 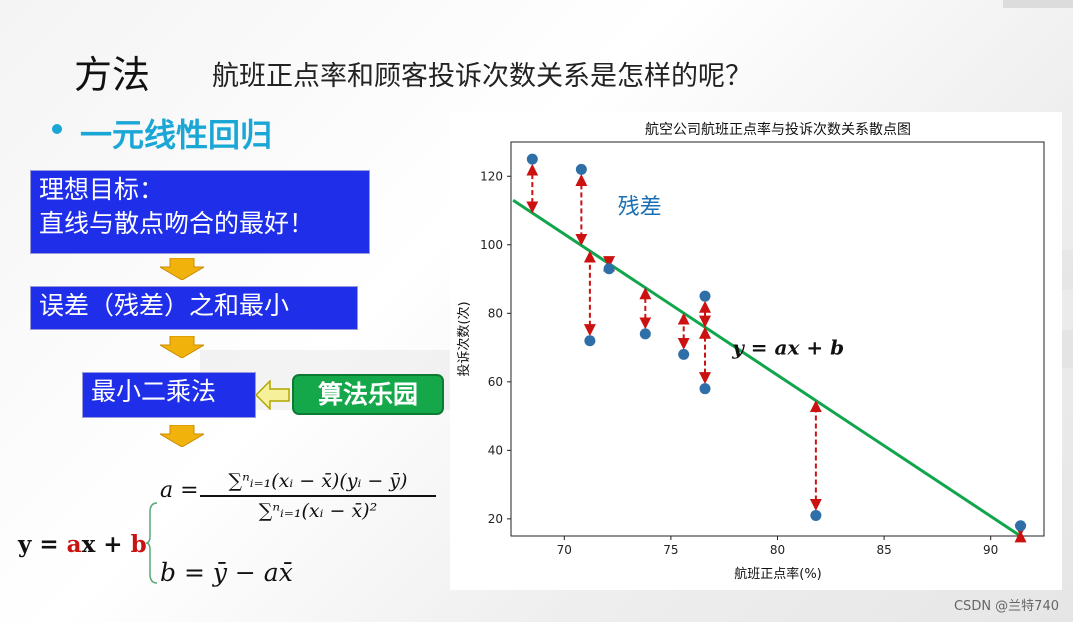 What do you see at coordinates (102, 189) in the screenshot?
I see `goal-box-line1: 理想目标：` at bounding box center [102, 189].